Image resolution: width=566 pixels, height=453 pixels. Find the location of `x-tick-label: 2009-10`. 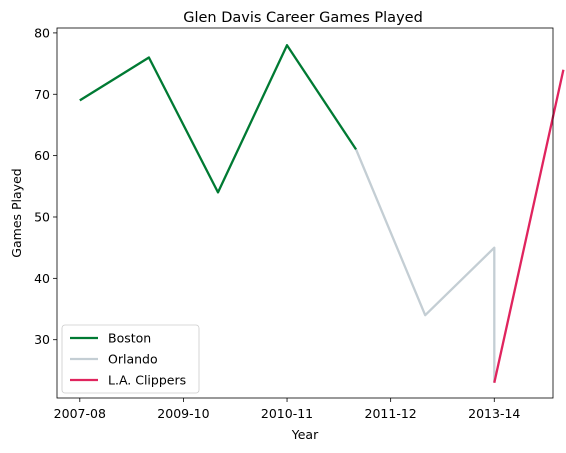

x-tick-label: 2009-10 is located at coordinates (183, 413).